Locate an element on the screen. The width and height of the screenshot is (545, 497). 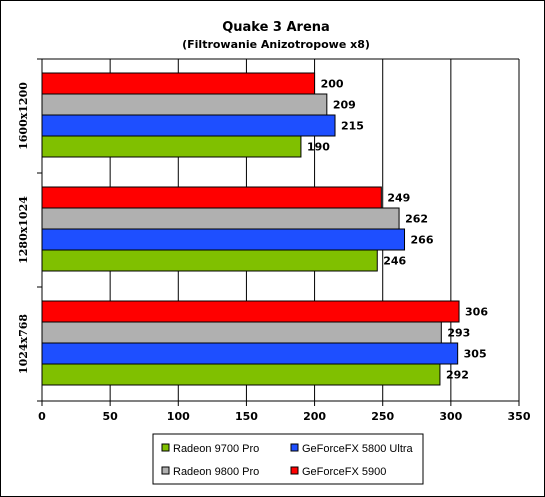
data-label-1280x1024-3: 246 is located at coordinates (394, 261).